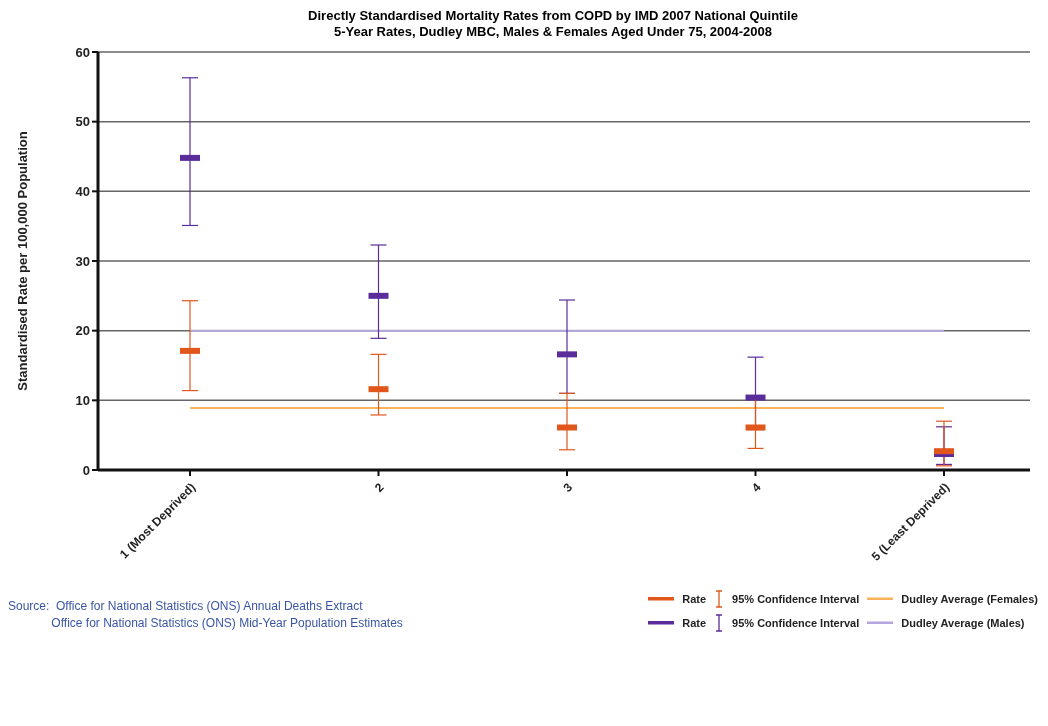 This screenshot has height=726, width=1048. What do you see at coordinates (553, 16) in the screenshot?
I see `chart-title: Directly Standardised Mortality Rates from COPD by IMD 2007 National Quintile` at bounding box center [553, 16].